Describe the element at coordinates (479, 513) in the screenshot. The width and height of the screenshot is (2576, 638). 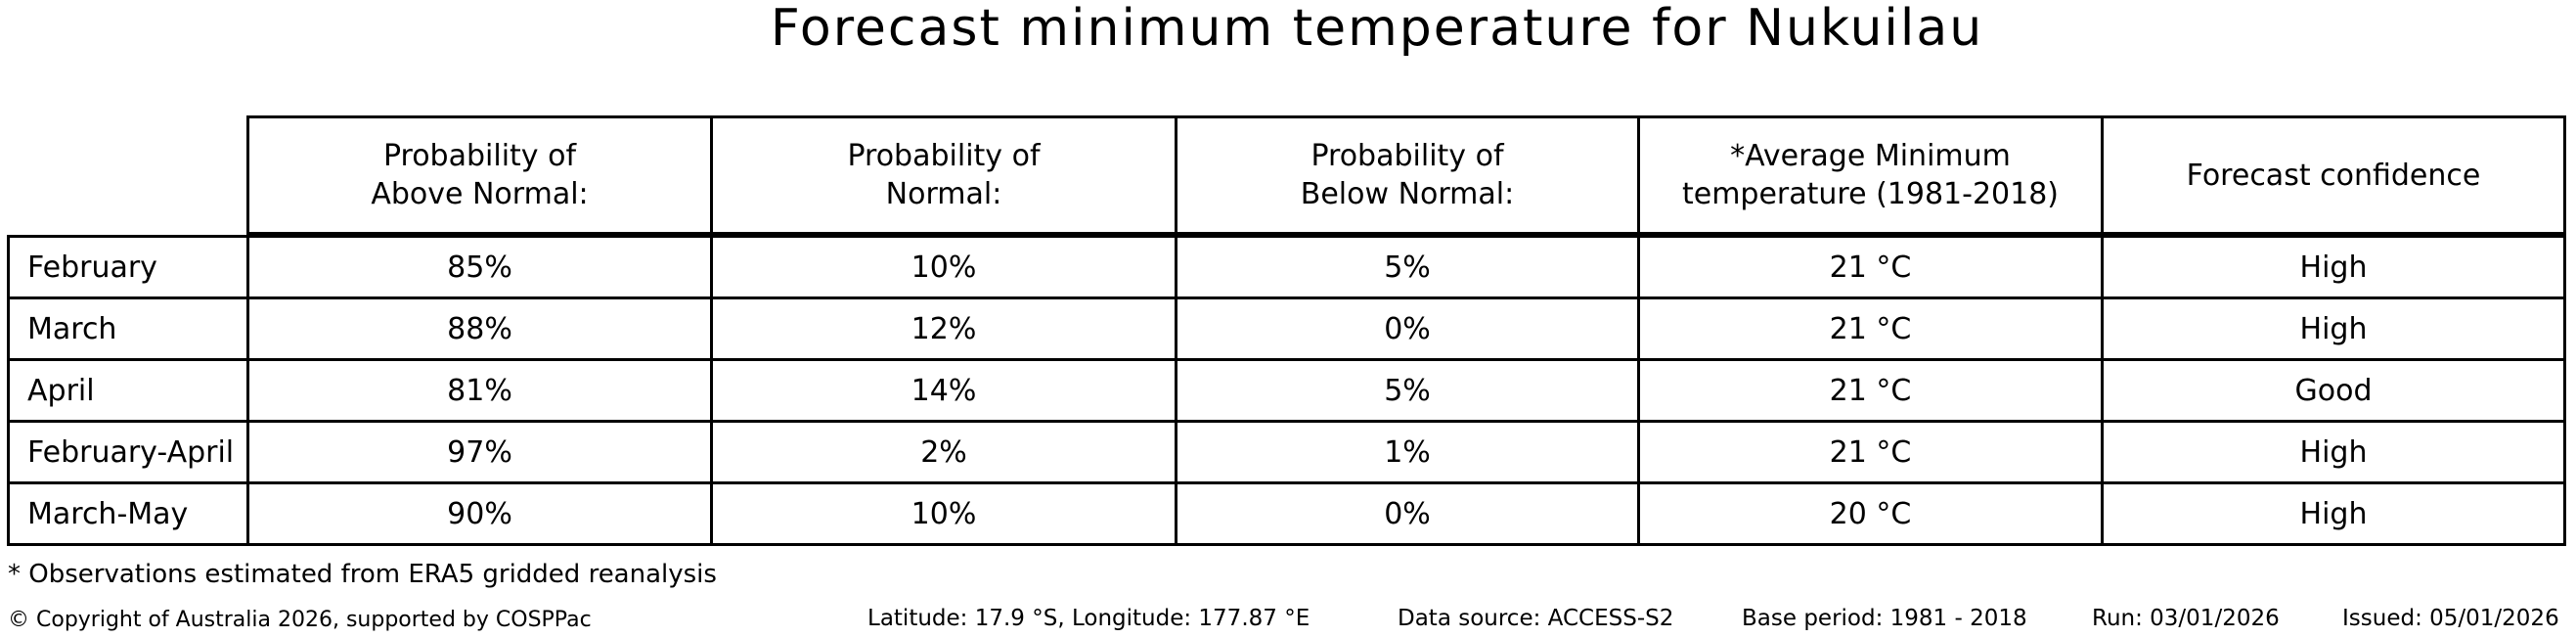
I see `above-normal-value: 90%` at that location.